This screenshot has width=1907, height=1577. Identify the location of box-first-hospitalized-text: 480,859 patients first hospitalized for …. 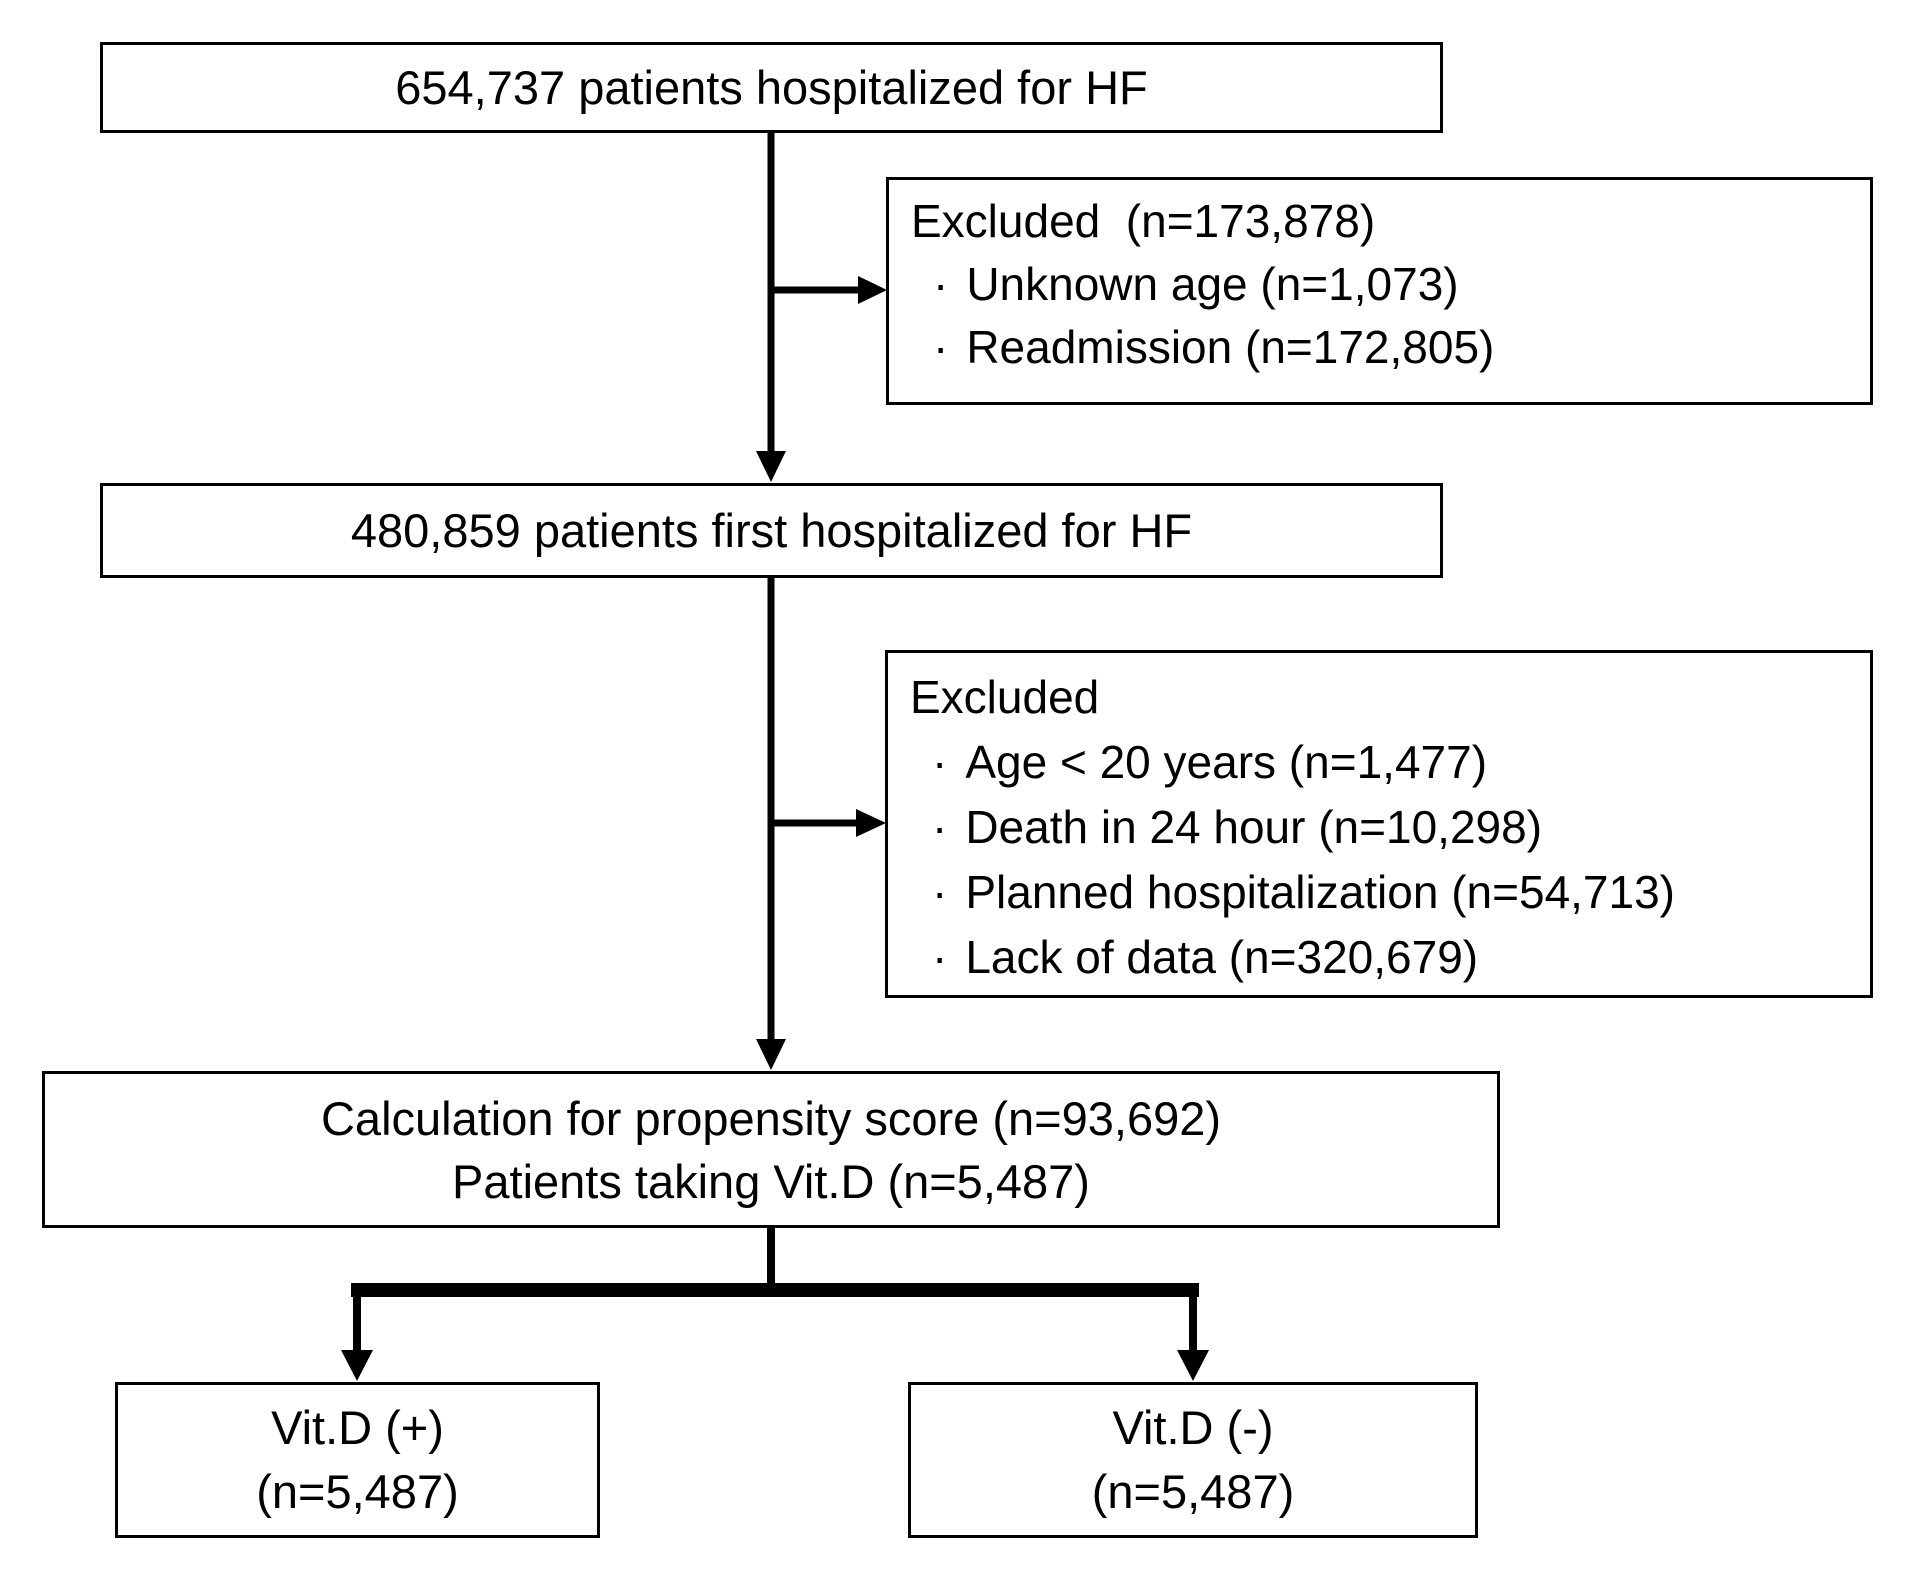
(771, 530).